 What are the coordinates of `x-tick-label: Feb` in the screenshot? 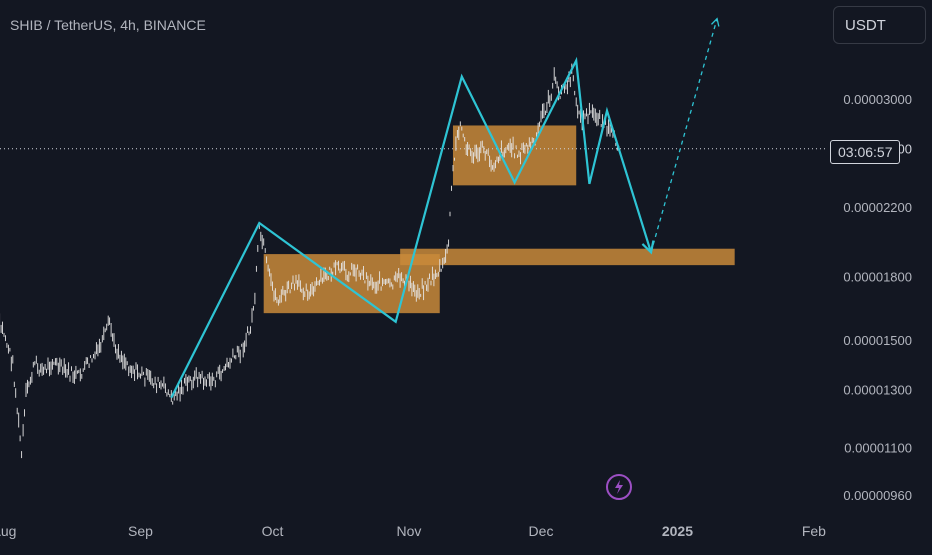 It's located at (814, 531).